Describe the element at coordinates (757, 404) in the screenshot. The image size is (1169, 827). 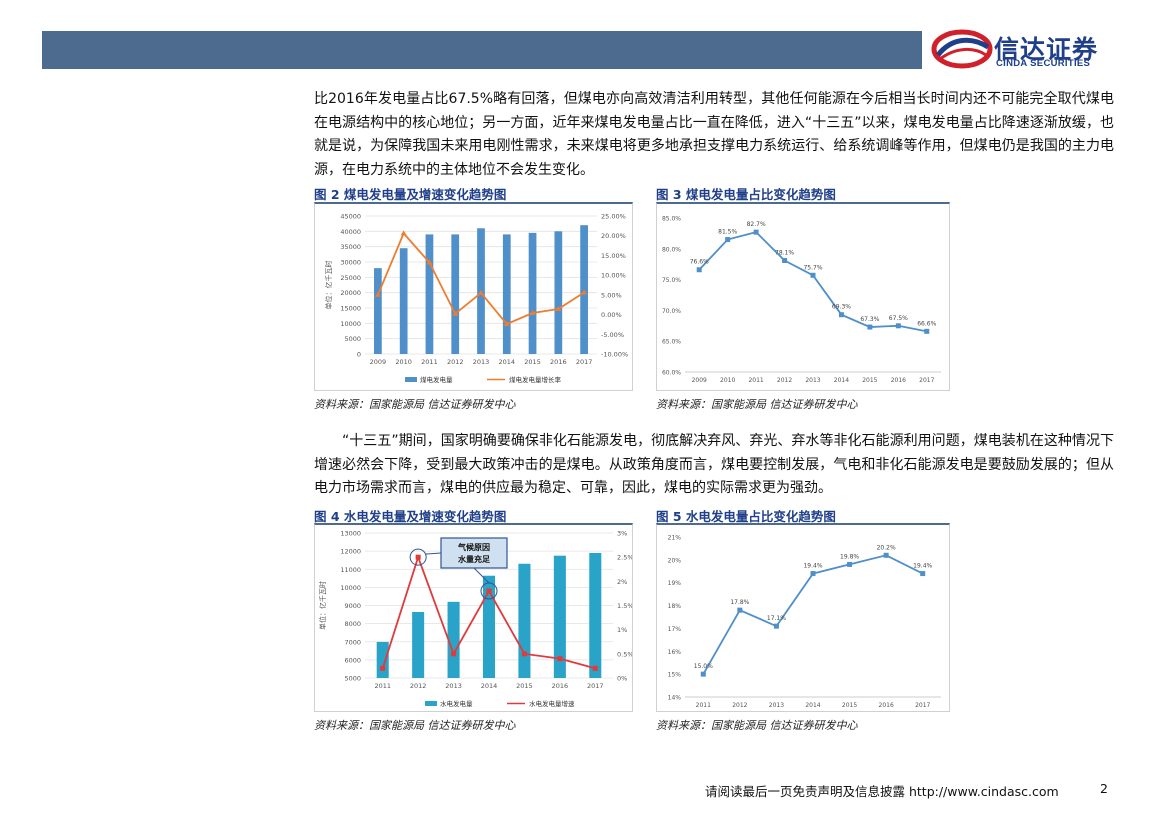
I see `fig3-source: 资料来源：国家能源局 信达证券研发中心` at that location.